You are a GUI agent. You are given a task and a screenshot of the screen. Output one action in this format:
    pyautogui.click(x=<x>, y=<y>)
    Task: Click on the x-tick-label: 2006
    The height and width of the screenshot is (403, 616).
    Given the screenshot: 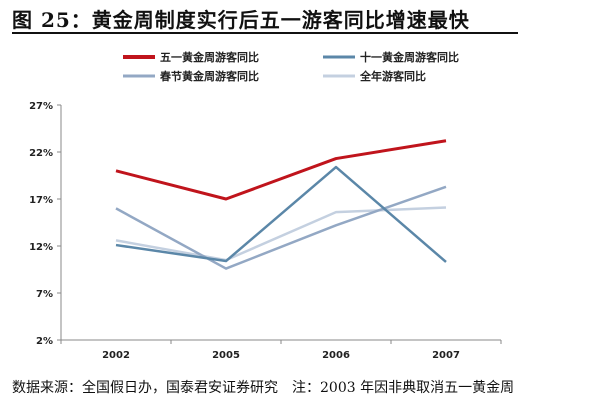 What is the action you would take?
    pyautogui.click(x=336, y=355)
    